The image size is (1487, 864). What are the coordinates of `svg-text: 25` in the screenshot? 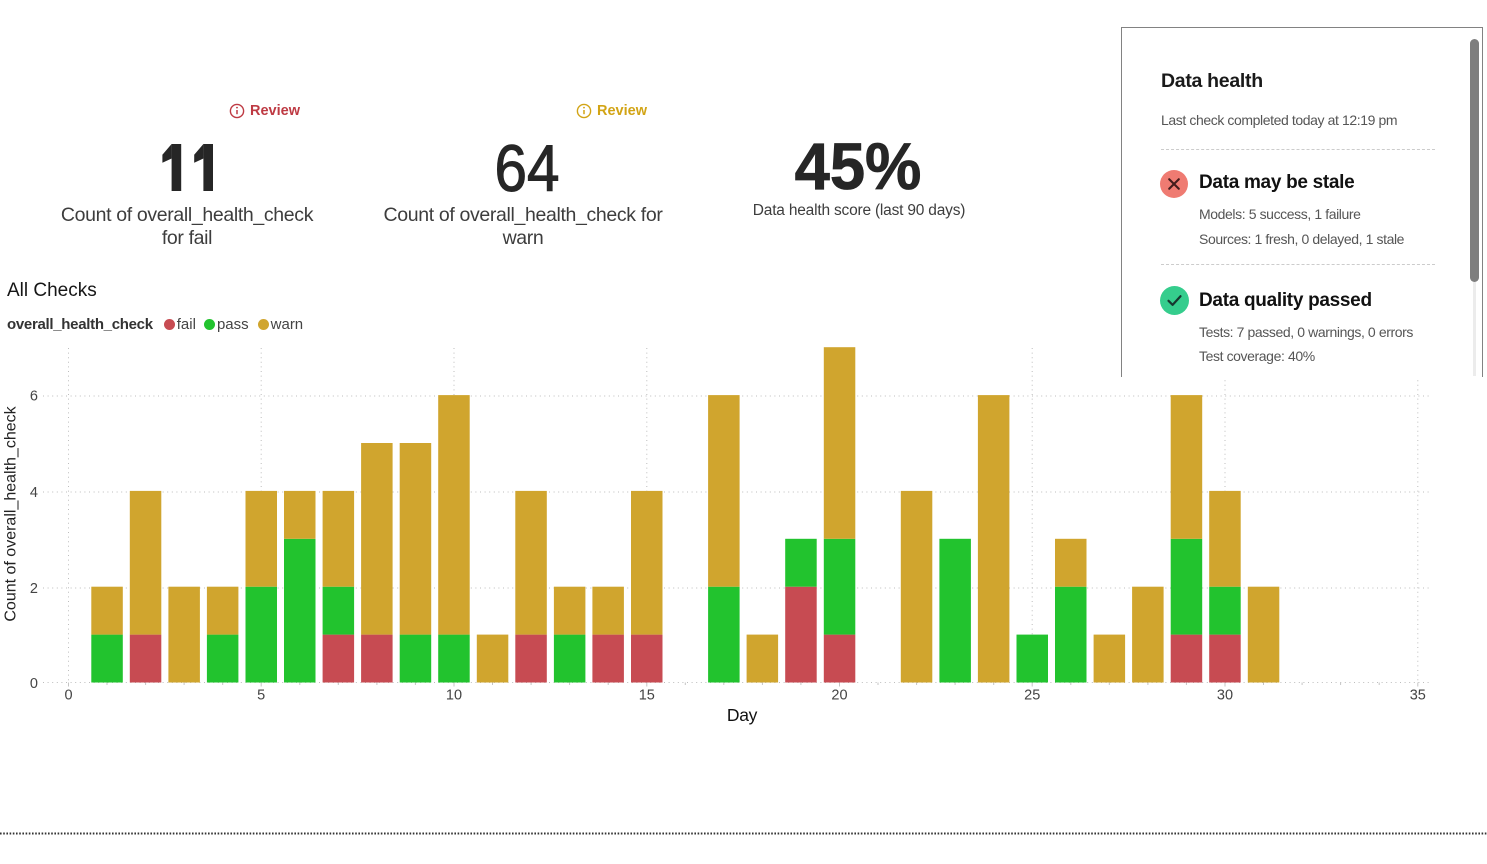 It's located at (1032, 696).